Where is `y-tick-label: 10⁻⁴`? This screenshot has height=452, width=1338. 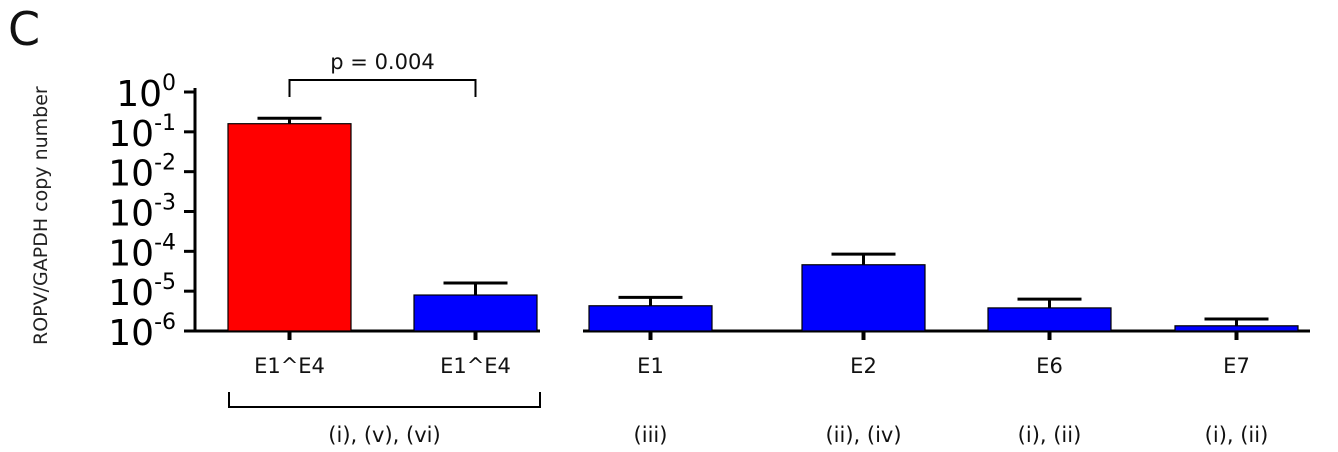 y-tick-label: 10⁻⁴ is located at coordinates (142, 252).